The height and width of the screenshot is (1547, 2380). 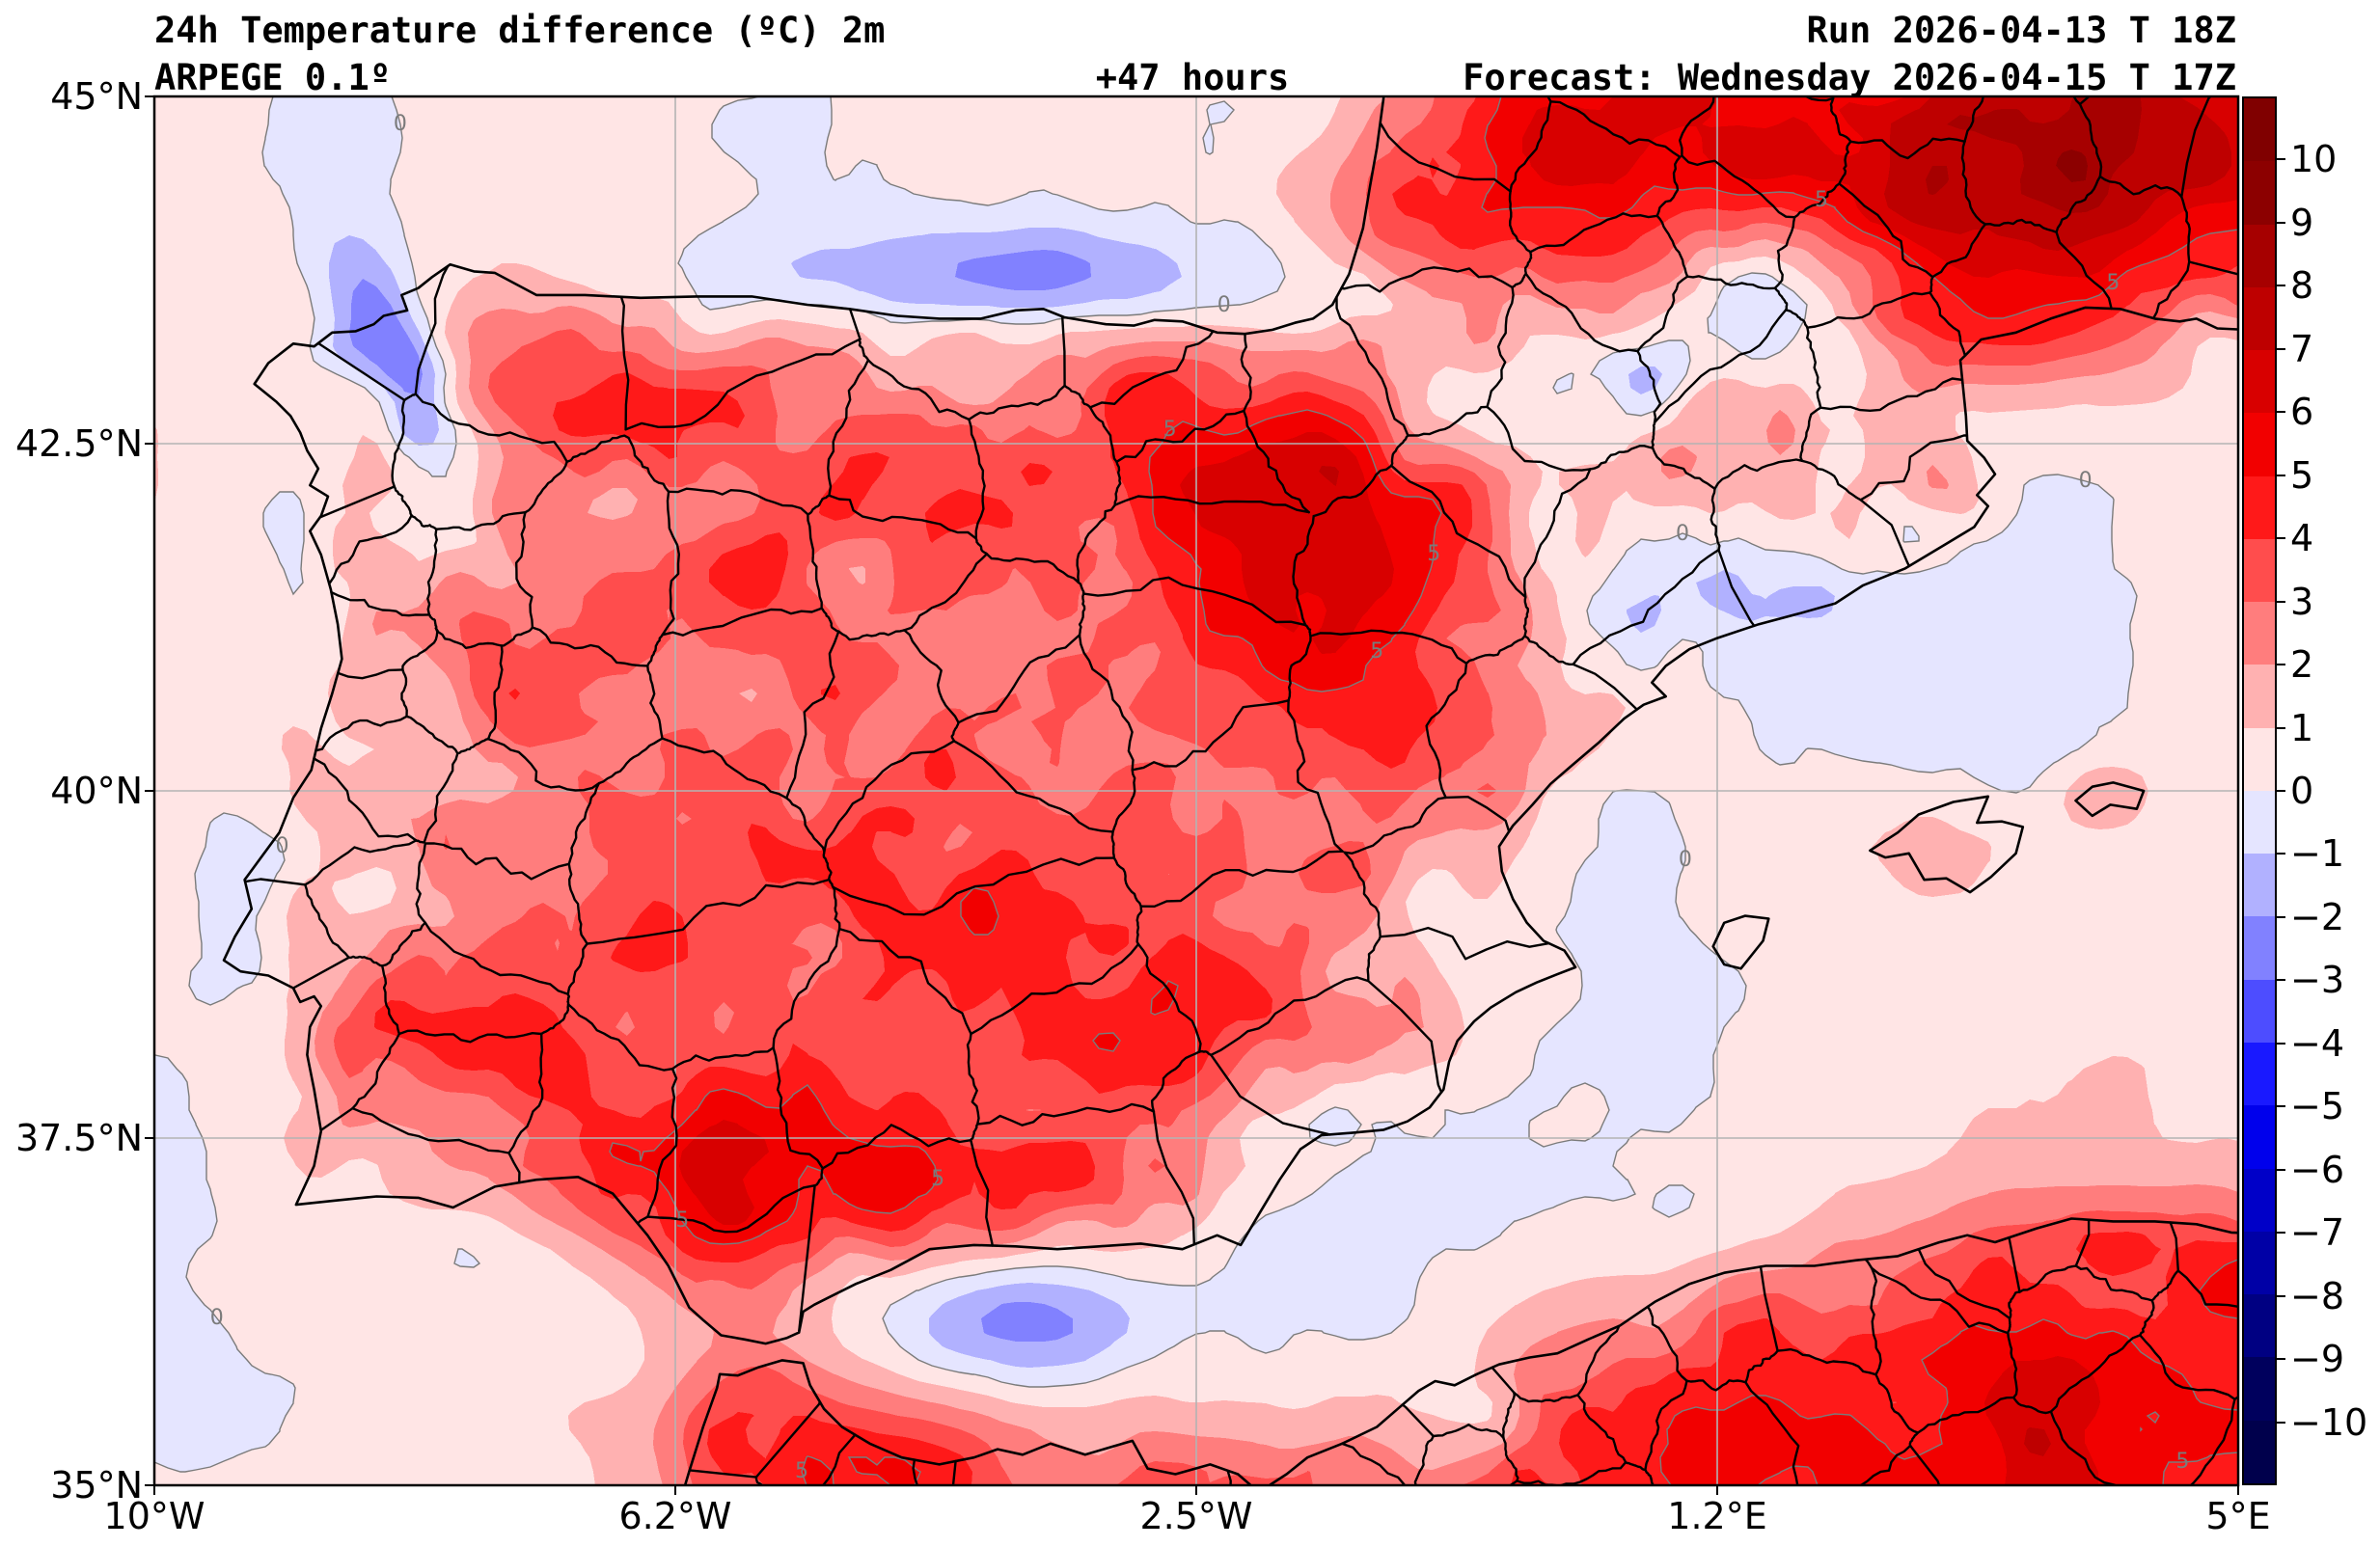 What do you see at coordinates (1850, 77) in the screenshot?
I see `forecast-label: Forecast: Wednesday 2026-04-15 T 17Z` at bounding box center [1850, 77].